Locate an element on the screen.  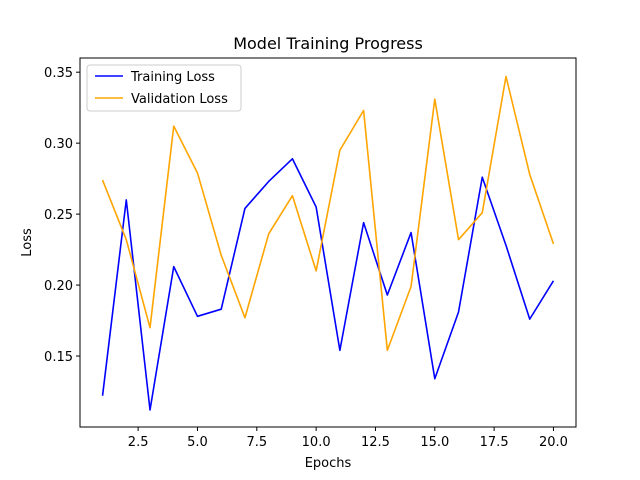
legend: Training Loss Validation Loss is located at coordinates (164, 88).